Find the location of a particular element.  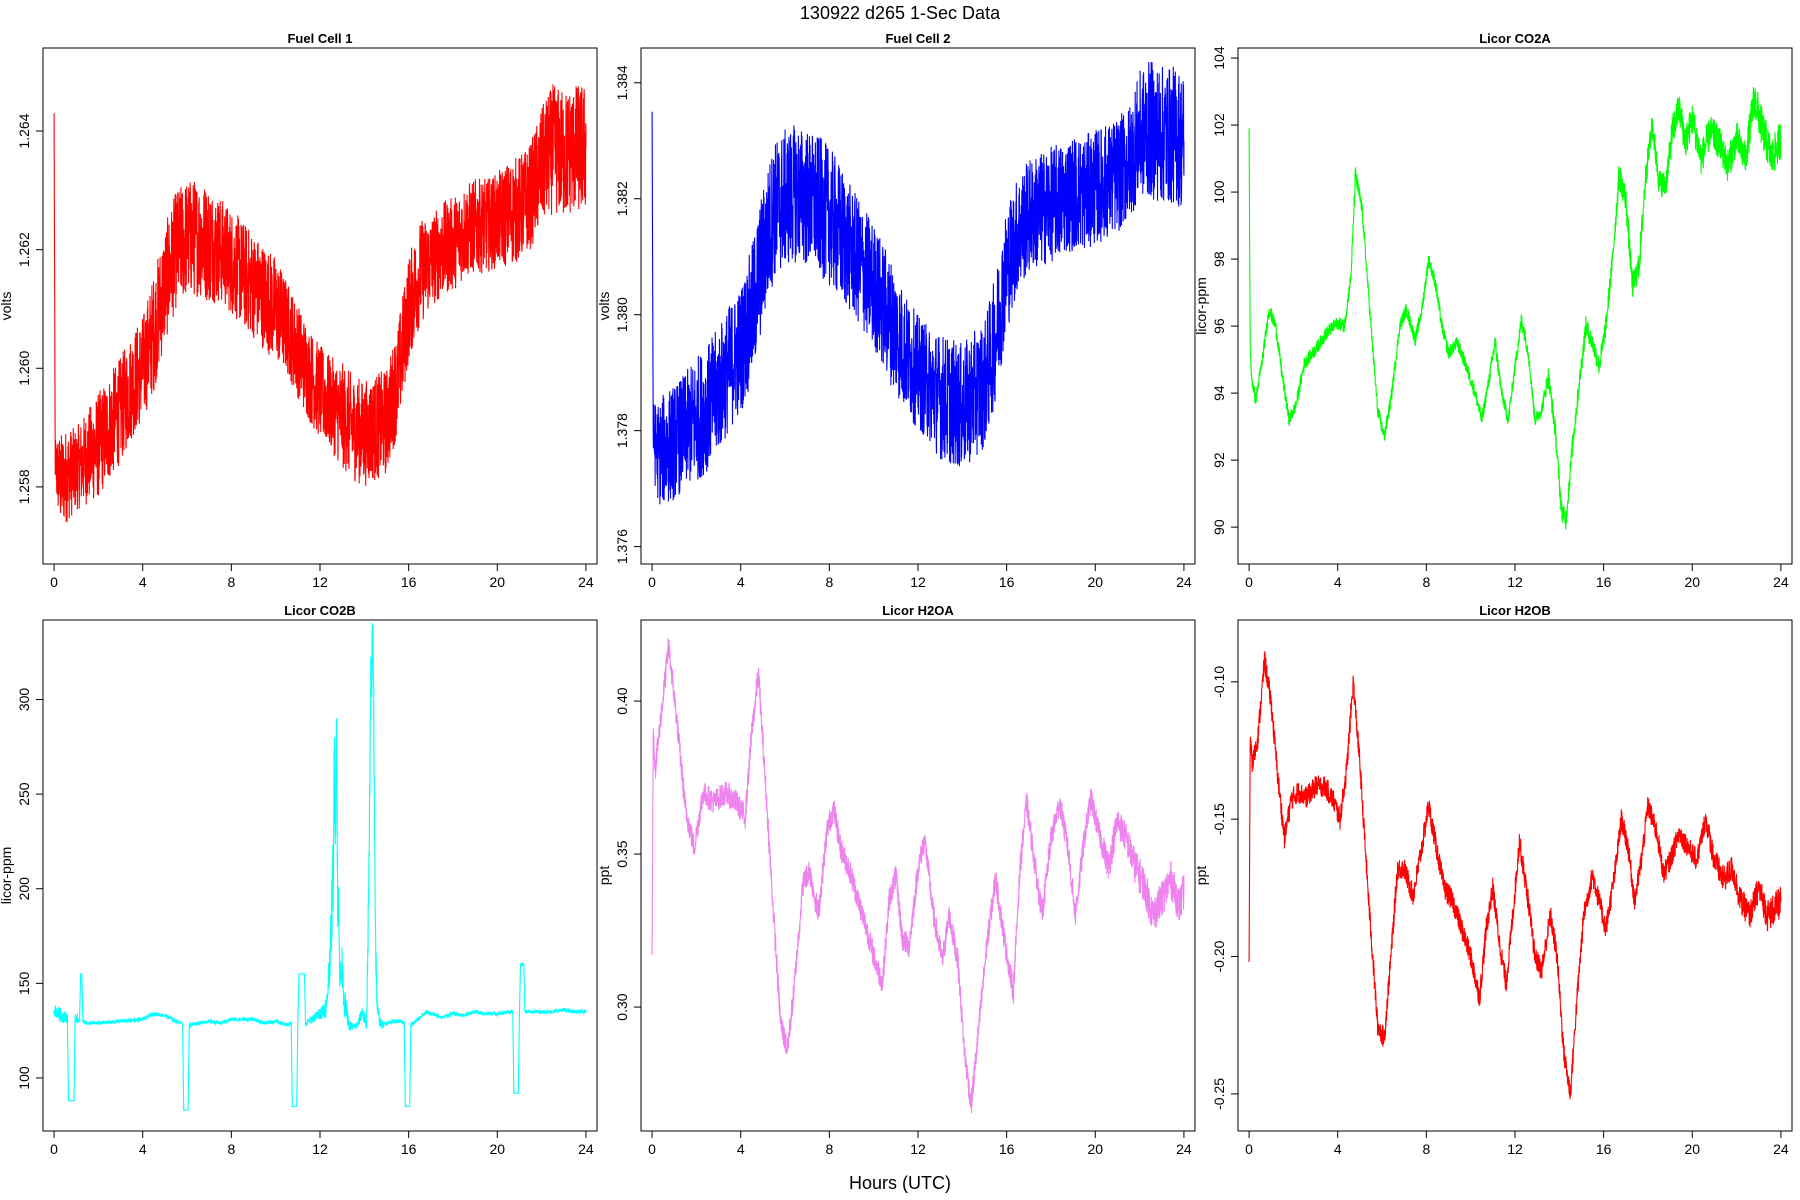

y-tick-label: 1.380 is located at coordinates (622, 314).